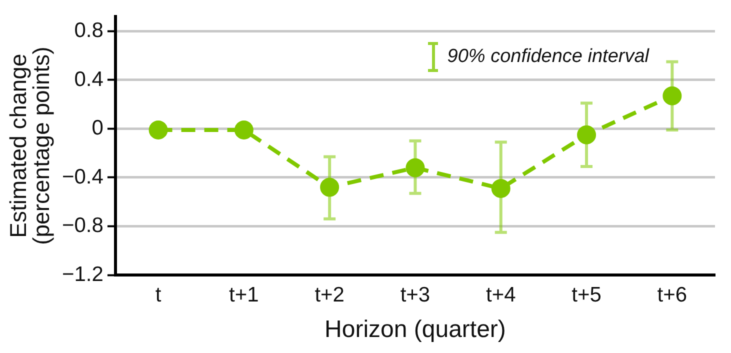 The image size is (731, 353). What do you see at coordinates (415, 330) in the screenshot?
I see `x-axis-title: Horizon (quarter)` at bounding box center [415, 330].